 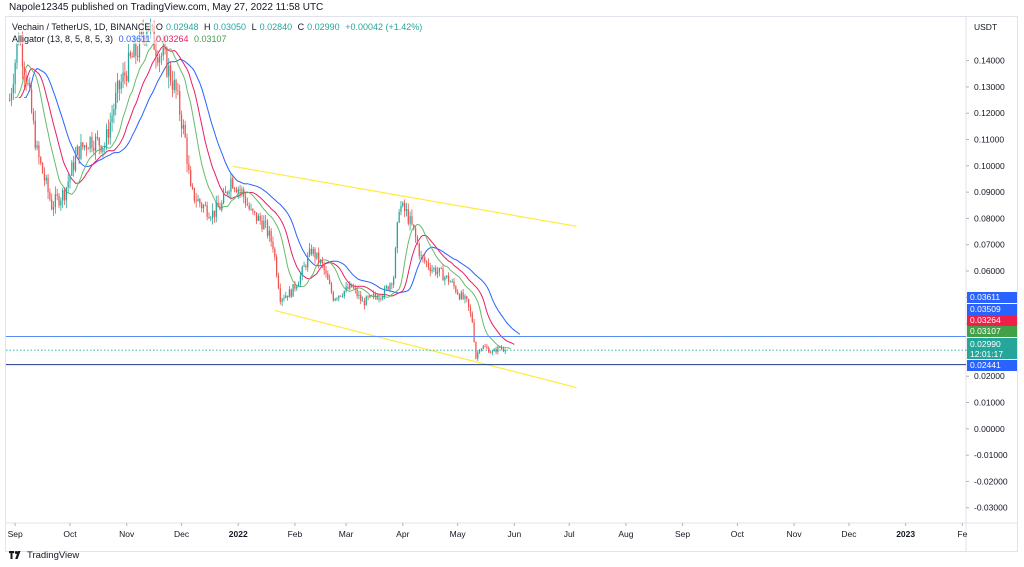 I want to click on footer-brand: TradingView, so click(x=44, y=555).